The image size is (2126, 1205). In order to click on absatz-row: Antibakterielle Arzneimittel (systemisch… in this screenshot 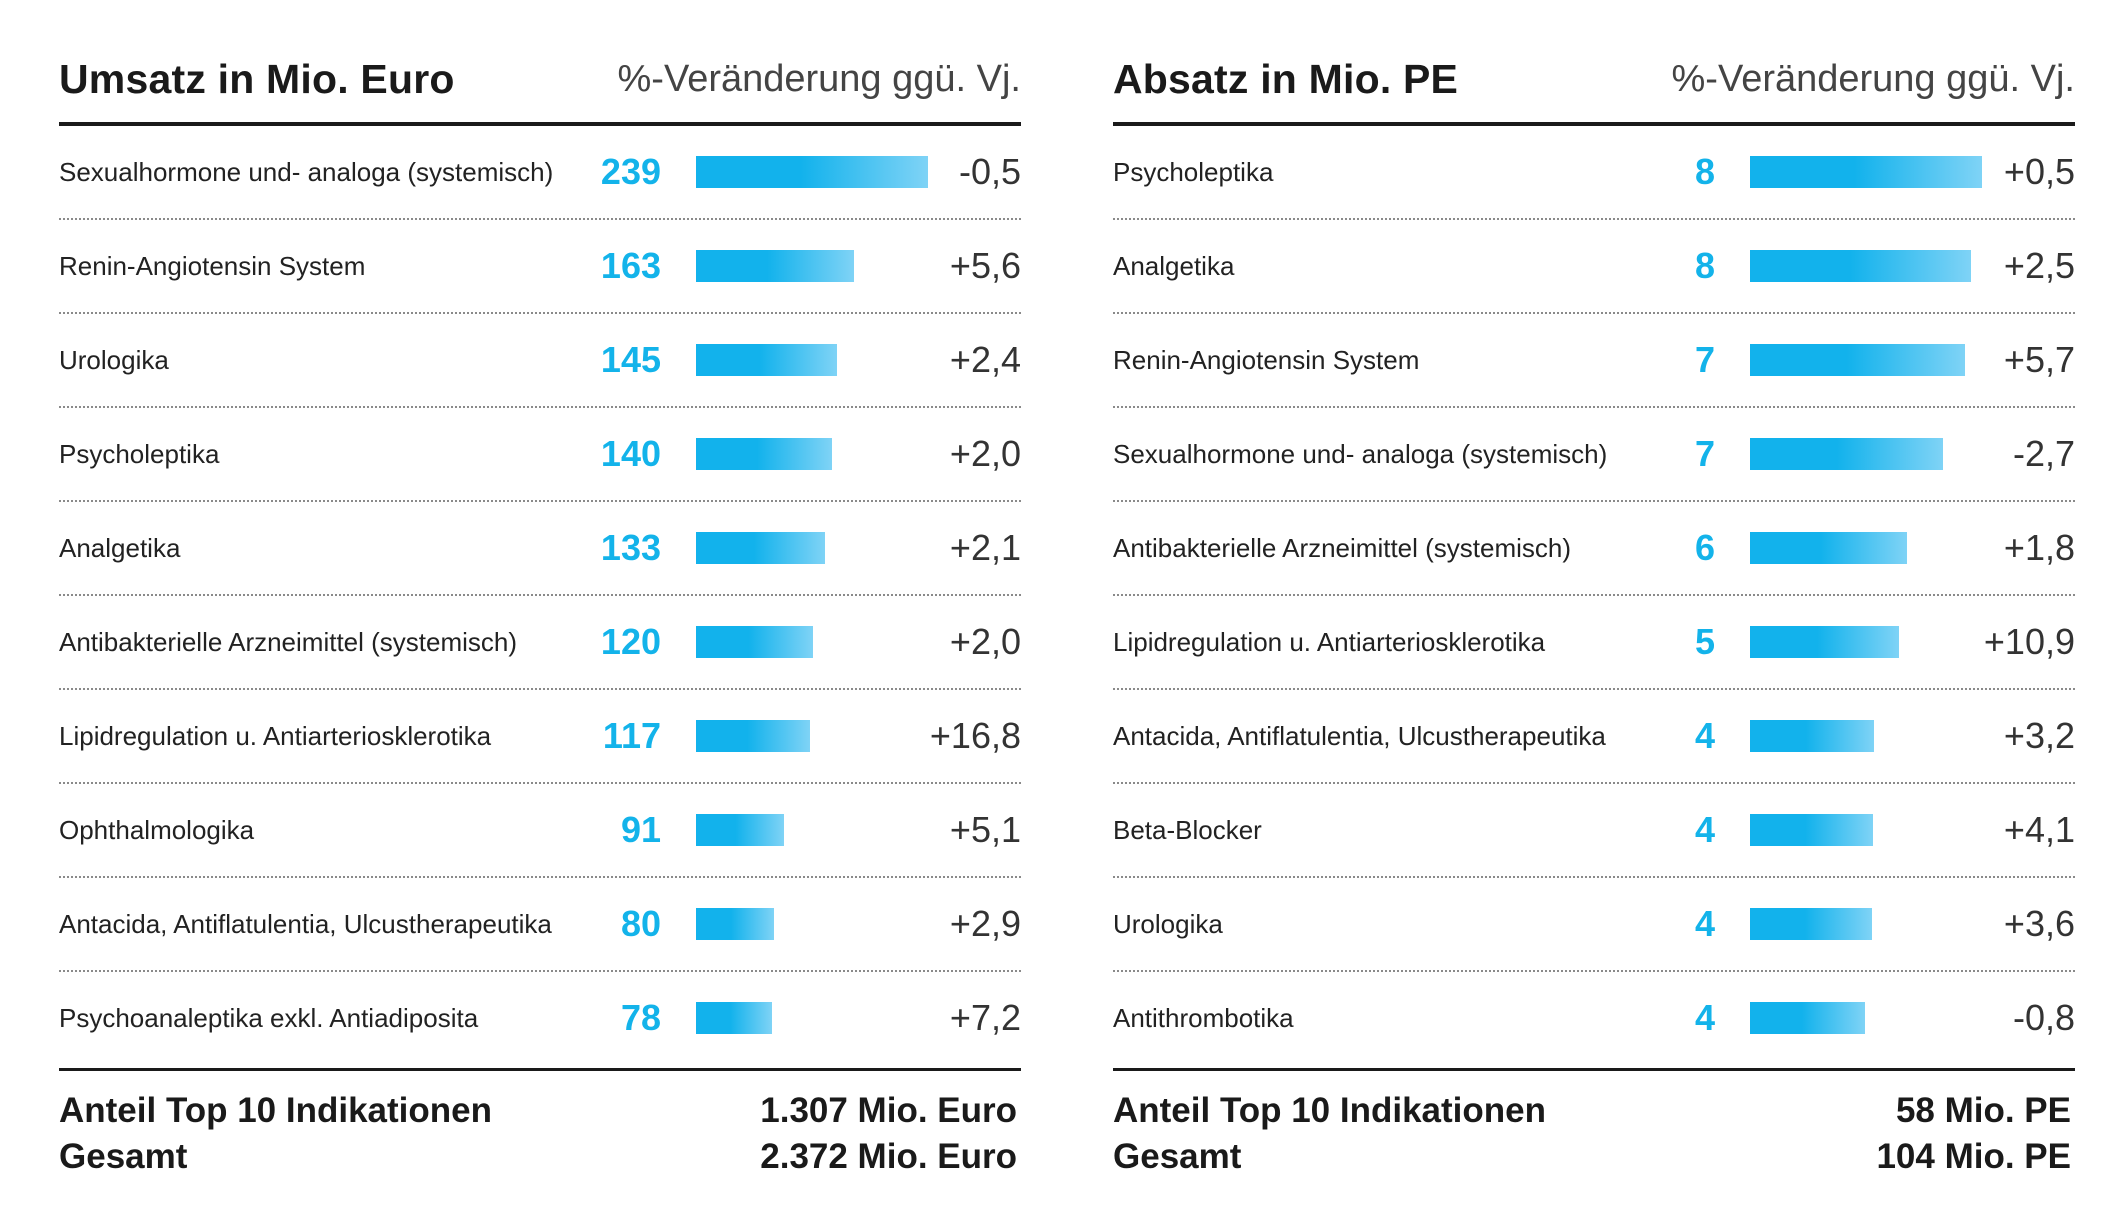, I will do `click(1594, 549)`.